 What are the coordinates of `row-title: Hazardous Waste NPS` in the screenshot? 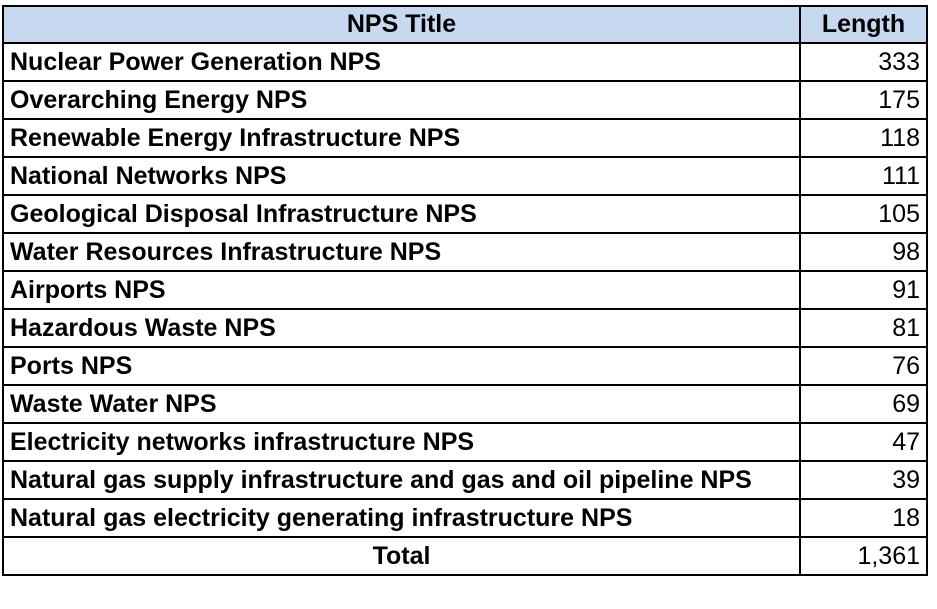 It's located at (401, 328).